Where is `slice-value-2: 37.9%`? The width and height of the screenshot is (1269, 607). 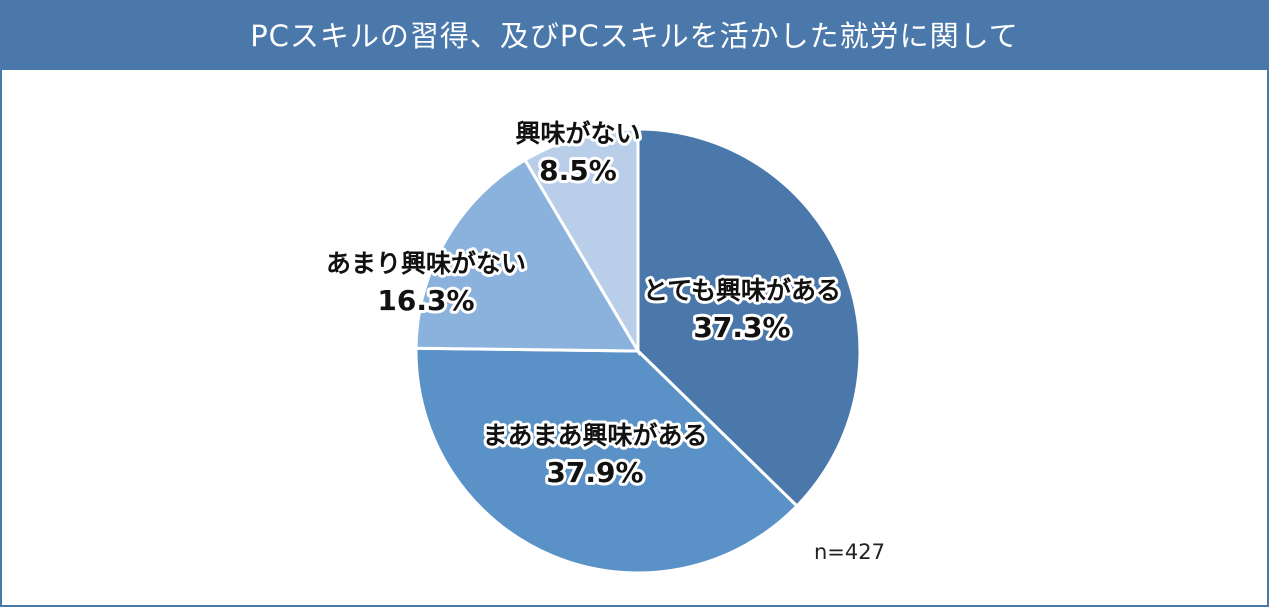 slice-value-2: 37.9% is located at coordinates (594, 472).